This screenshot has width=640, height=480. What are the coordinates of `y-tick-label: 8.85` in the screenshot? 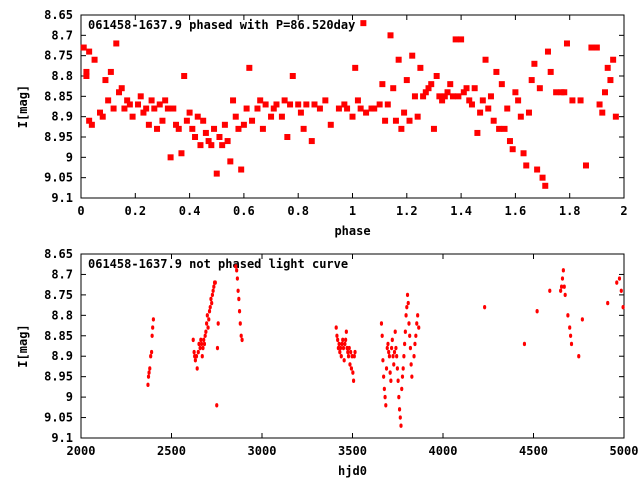 It's located at (58, 96).